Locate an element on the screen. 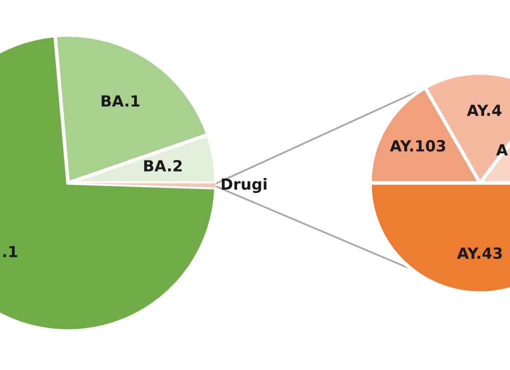 The width and height of the screenshot is (510, 370). slice-label: .1 is located at coordinates (10, 252).